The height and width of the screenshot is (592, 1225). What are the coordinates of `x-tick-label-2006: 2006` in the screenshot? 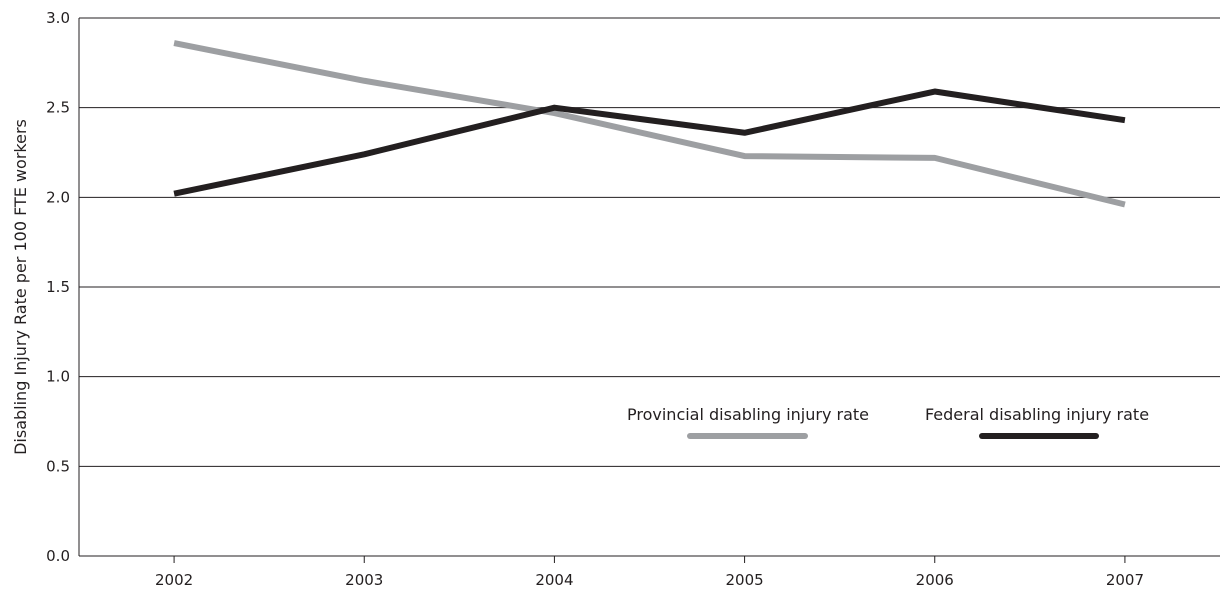 It's located at (935, 580).